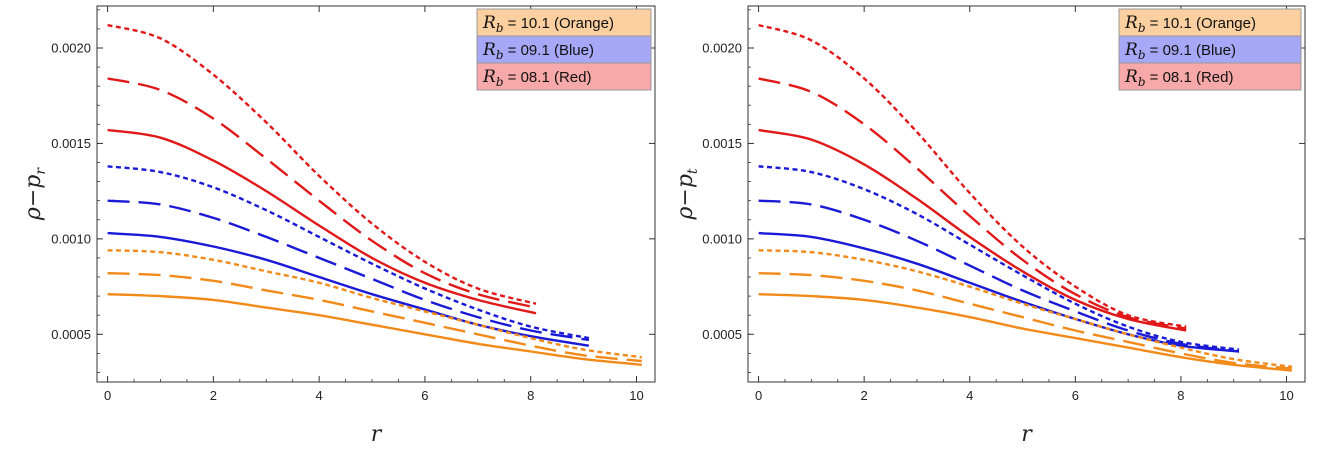 Image resolution: width=1329 pixels, height=456 pixels. What do you see at coordinates (35, 194) in the screenshot?
I see `y-axis-label: ρ−pr` at bounding box center [35, 194].